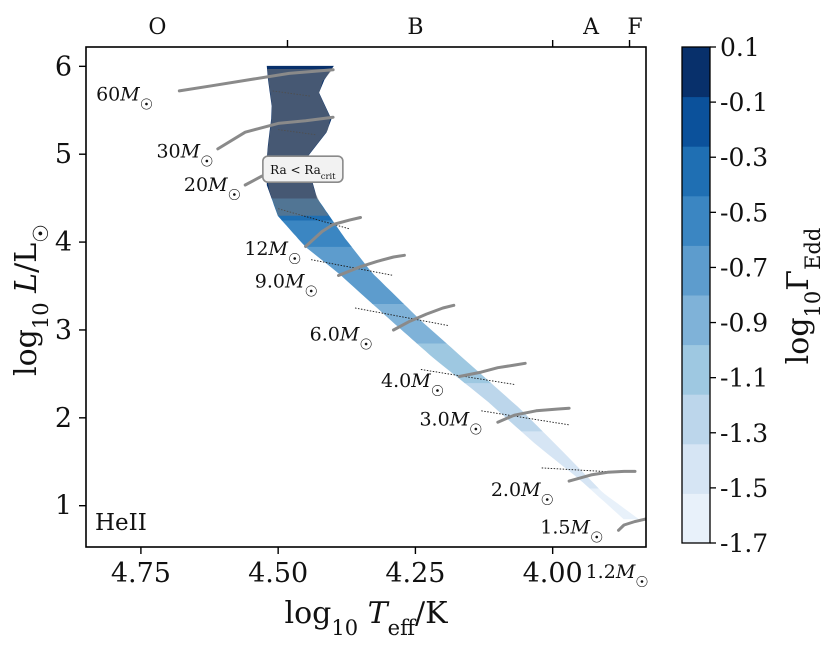  Describe the element at coordinates (744, 543) in the screenshot. I see `colorbar-tick-label: -1.7` at that location.